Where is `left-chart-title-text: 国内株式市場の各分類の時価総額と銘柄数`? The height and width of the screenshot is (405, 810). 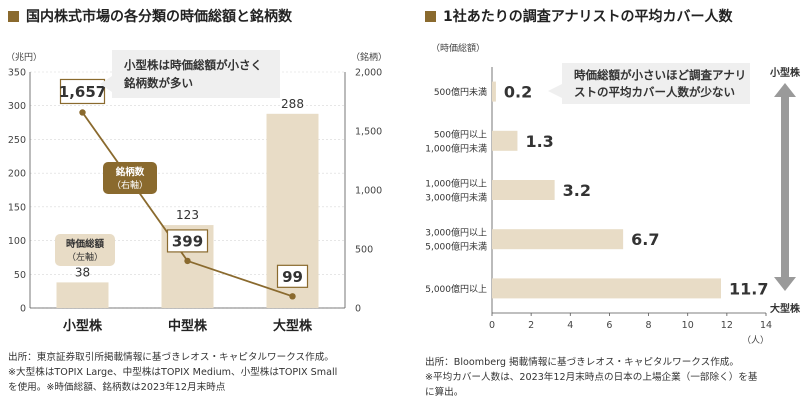 left-chart-title-text: 国内株式市場の各分類の時価総額と銘柄数 is located at coordinates (159, 17).